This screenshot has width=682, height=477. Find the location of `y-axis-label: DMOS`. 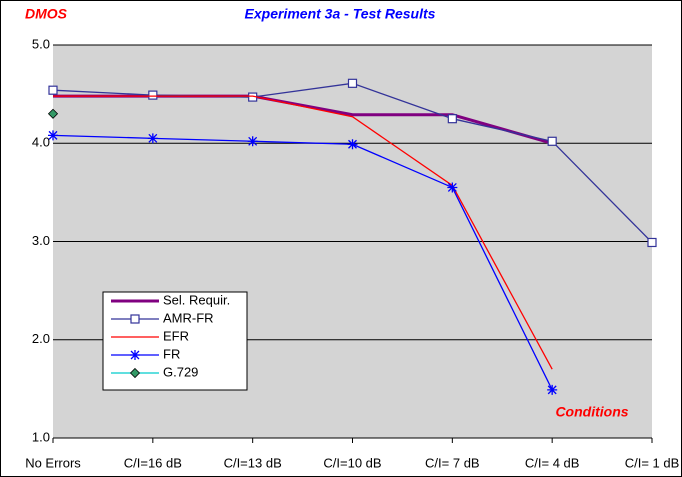

y-axis-label: DMOS is located at coordinates (46, 14).